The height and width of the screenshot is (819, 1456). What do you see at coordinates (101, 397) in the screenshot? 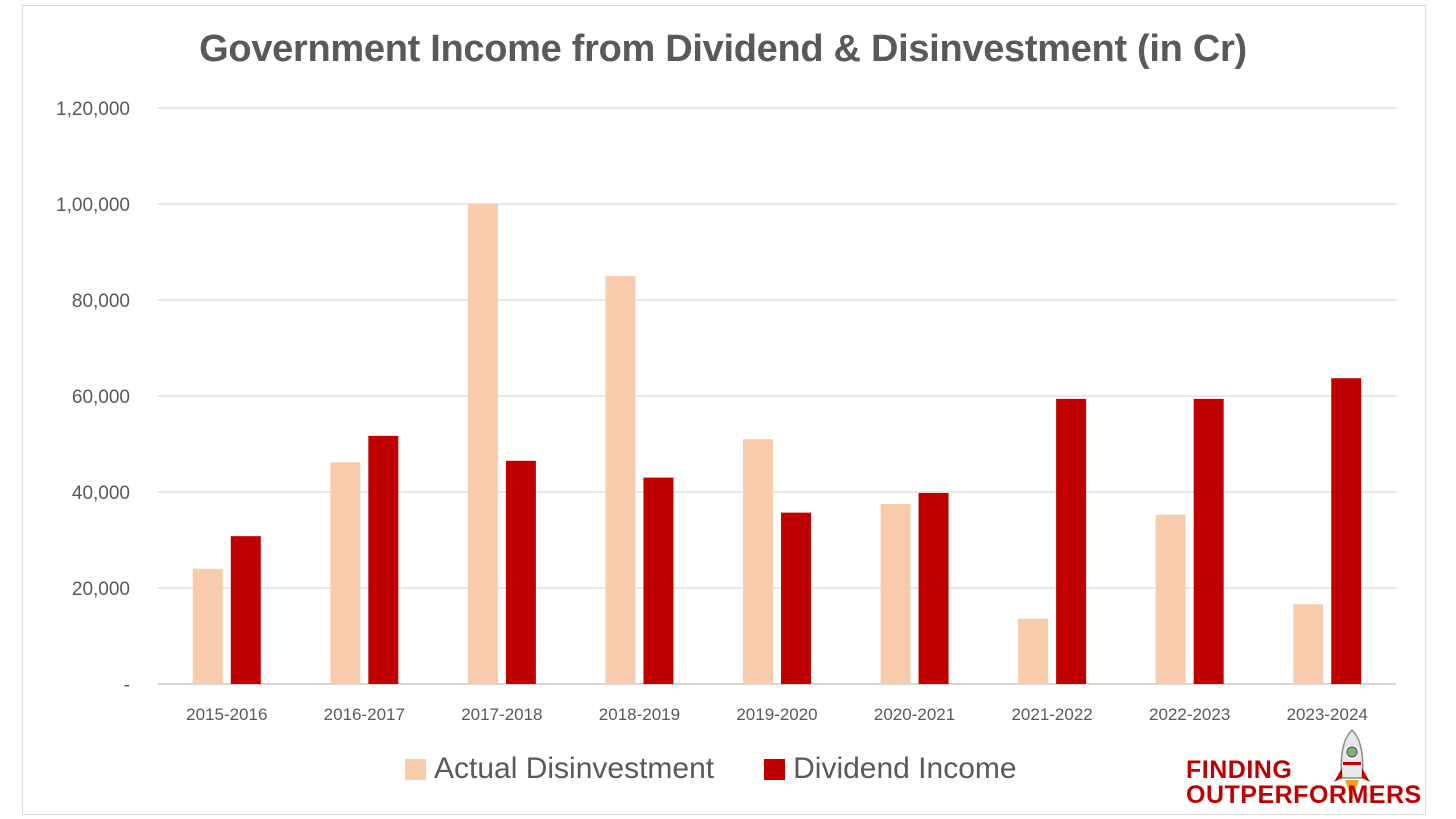
I see `y-tick-label: 60,000` at bounding box center [101, 397].